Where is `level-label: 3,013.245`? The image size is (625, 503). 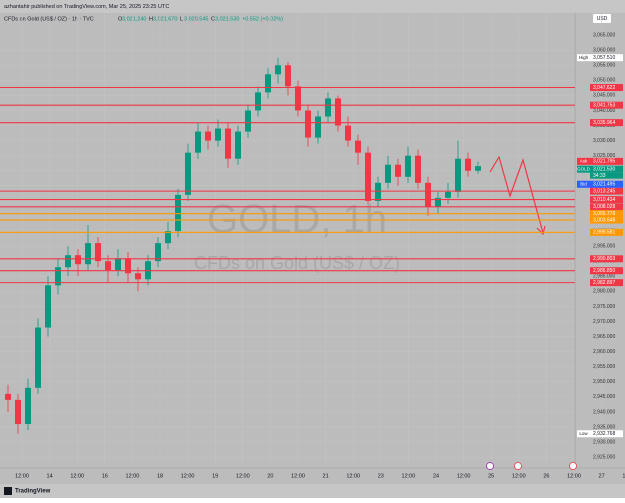
level-label: 3,013.245 is located at coordinates (604, 191).